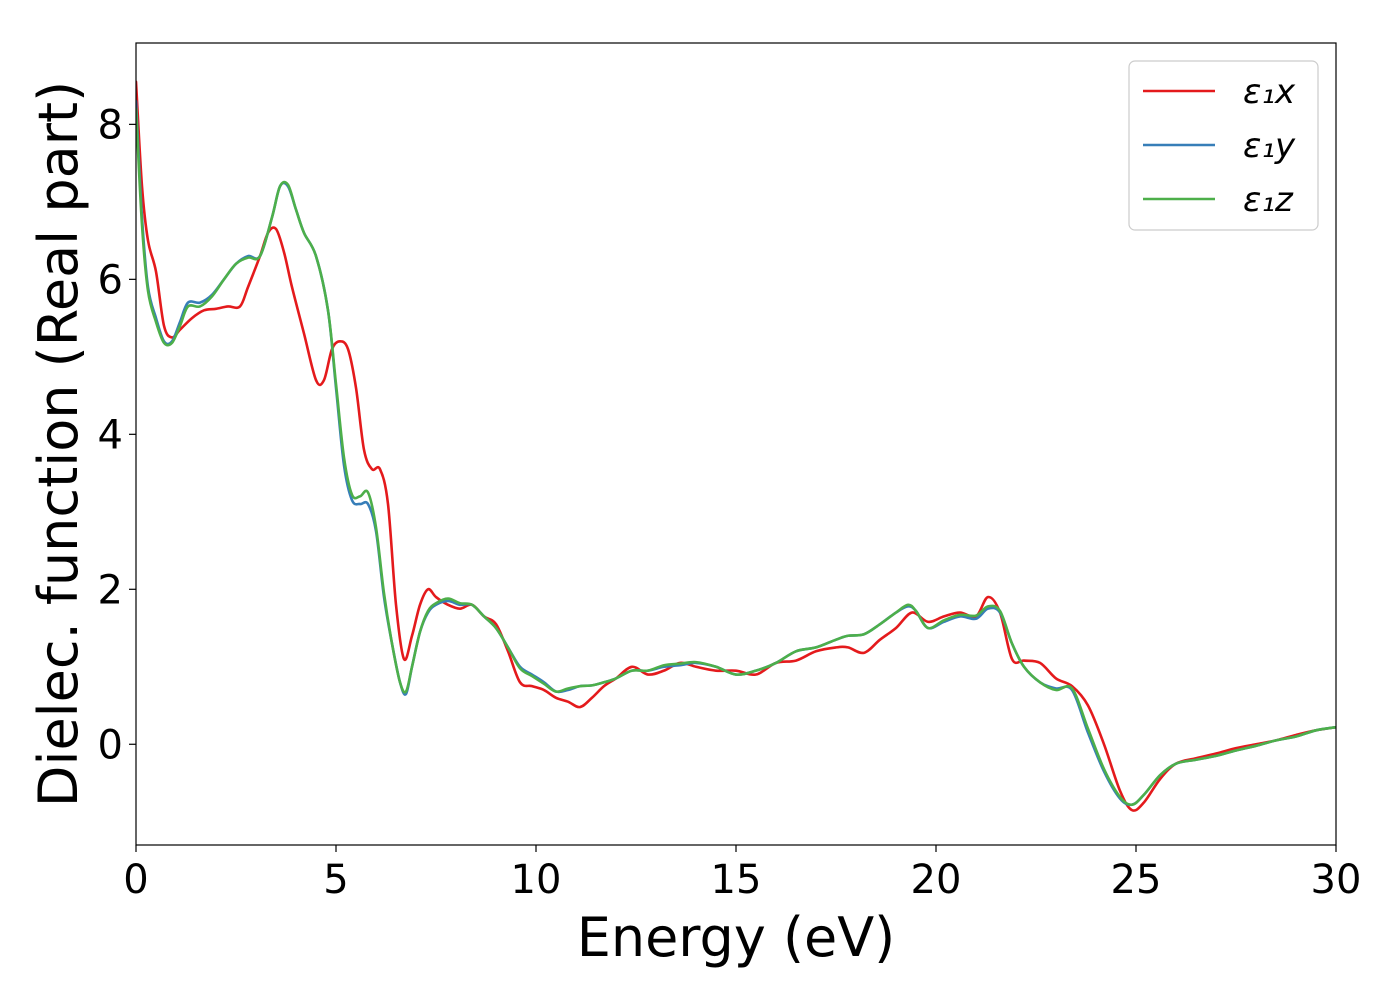 The height and width of the screenshot is (1000, 1400). I want to click on x-tick-label: 10, so click(536, 880).